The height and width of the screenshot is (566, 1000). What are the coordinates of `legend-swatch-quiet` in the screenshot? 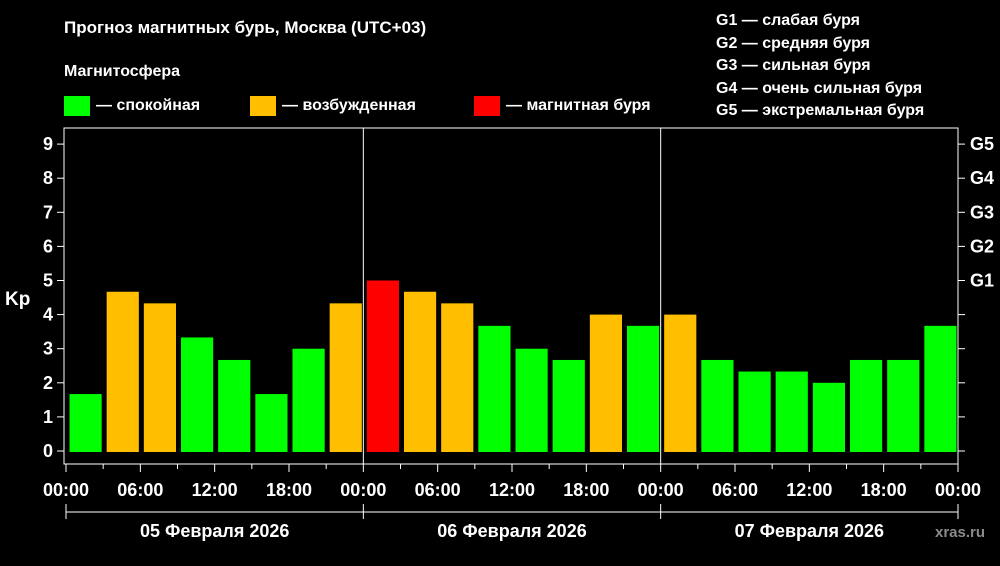 It's located at (77, 106).